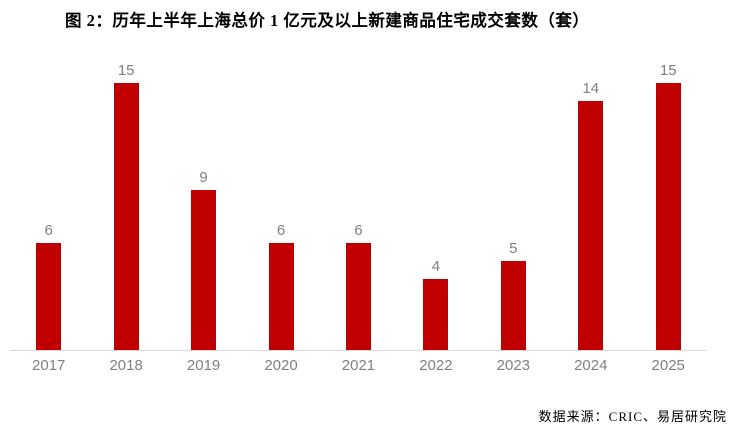 The image size is (751, 431). I want to click on x-axis-tick-label: 2019, so click(203, 365).